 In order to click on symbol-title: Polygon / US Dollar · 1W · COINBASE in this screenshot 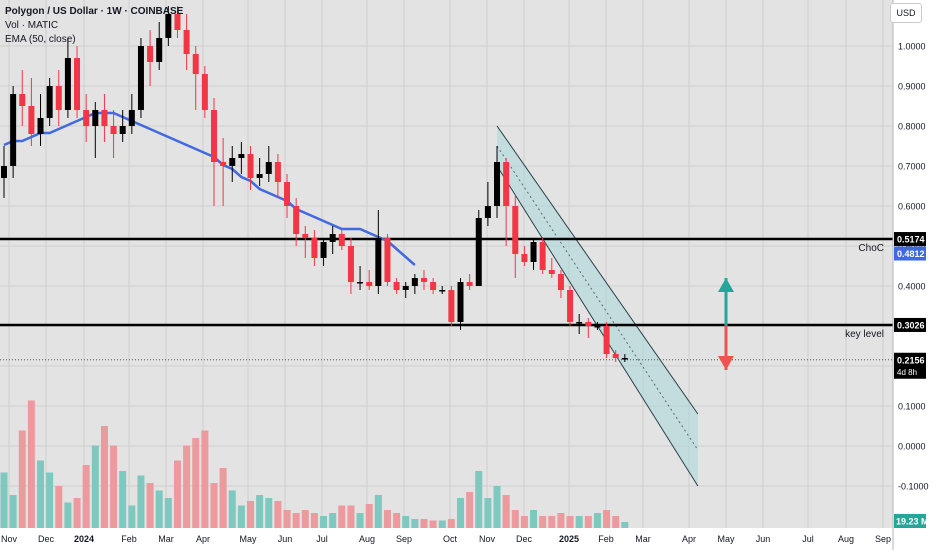, I will do `click(94, 11)`.